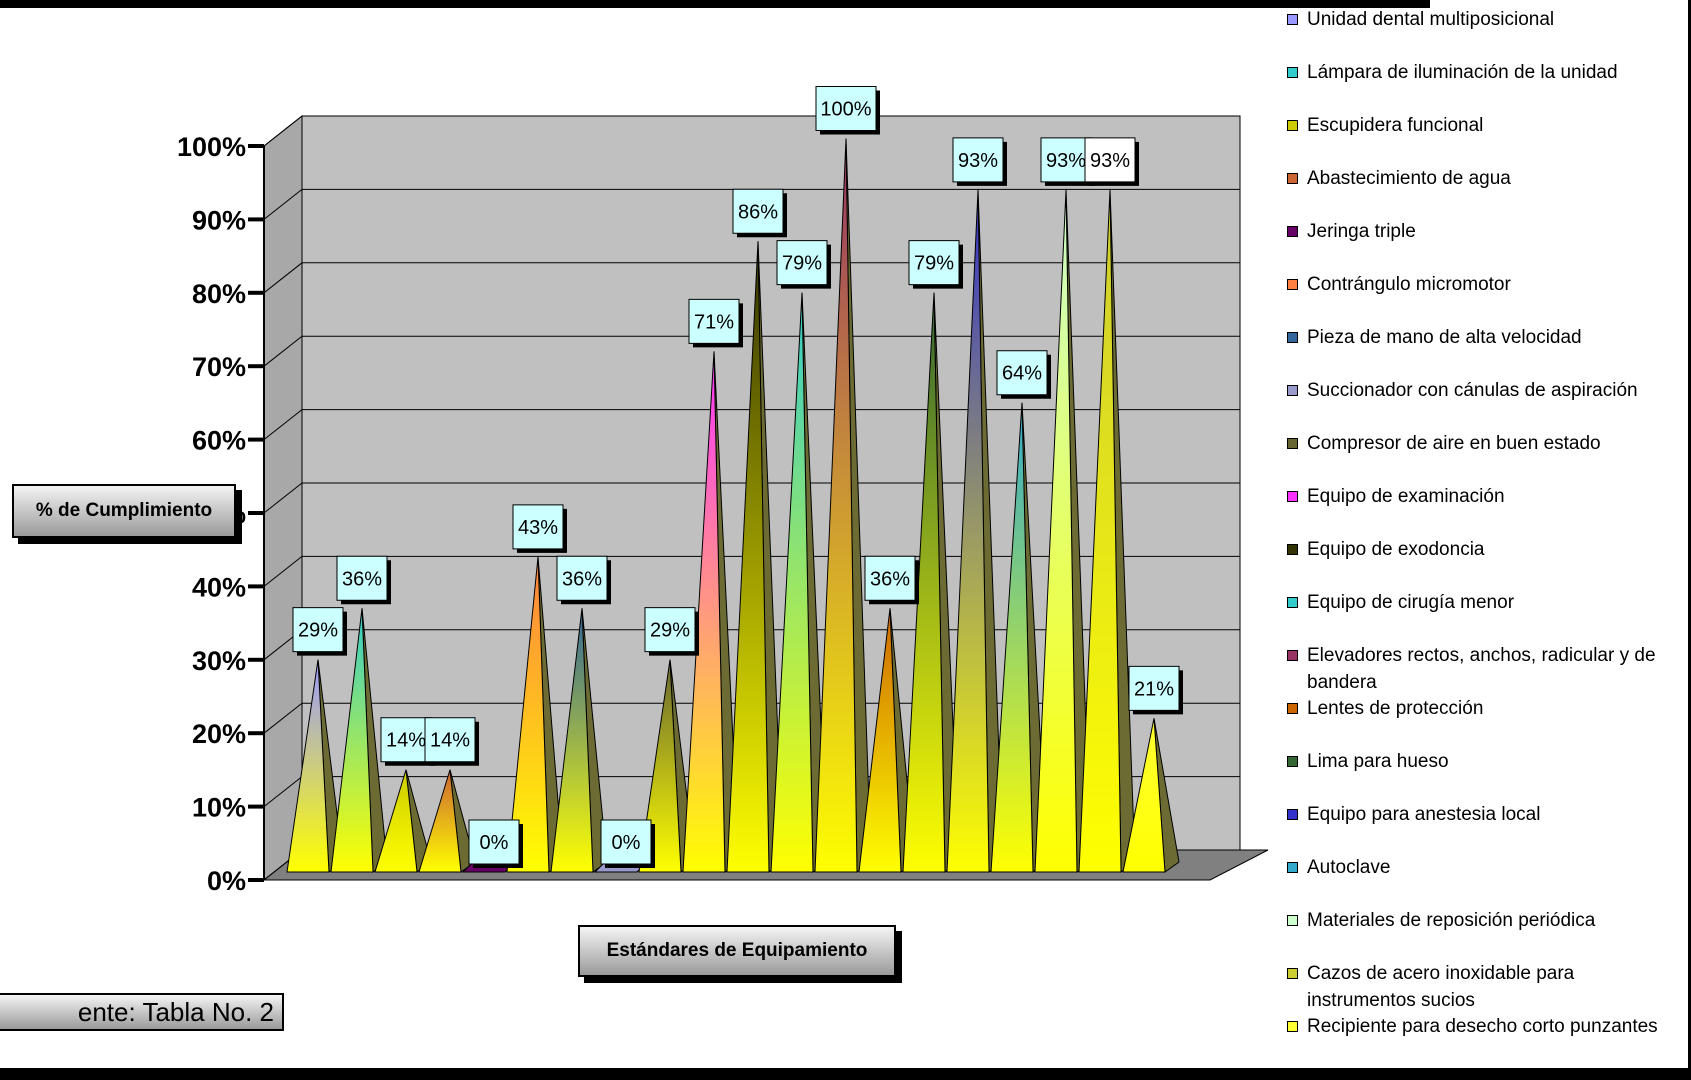 The height and width of the screenshot is (1080, 1691). I want to click on x-axis-title-text: Estándares de Equipamiento, so click(737, 950).